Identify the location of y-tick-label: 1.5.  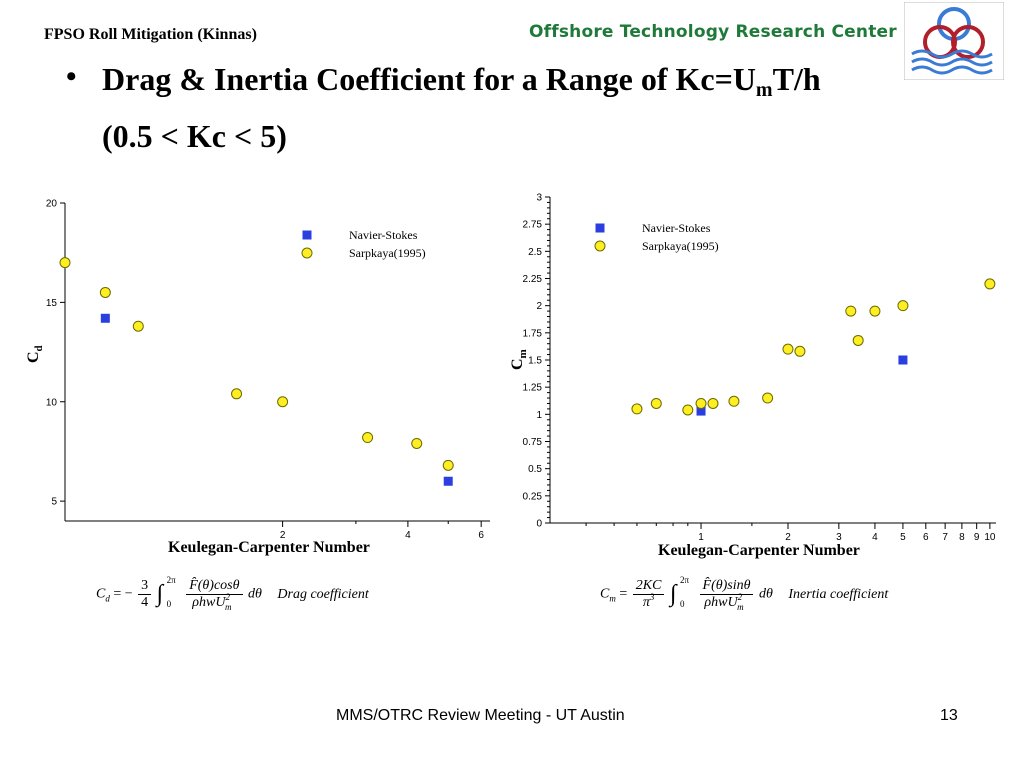
(535, 361).